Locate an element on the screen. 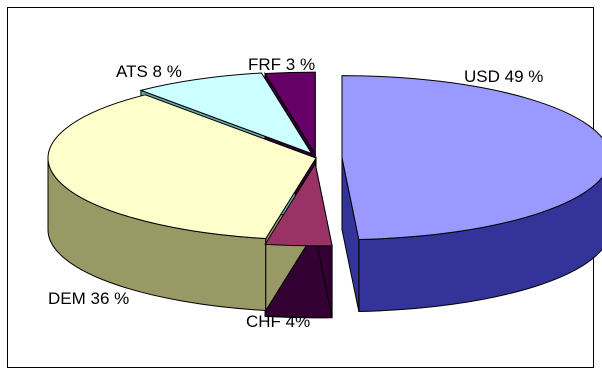 This screenshot has height=376, width=602. slice-label-ats: ATS 8 % is located at coordinates (149, 71).